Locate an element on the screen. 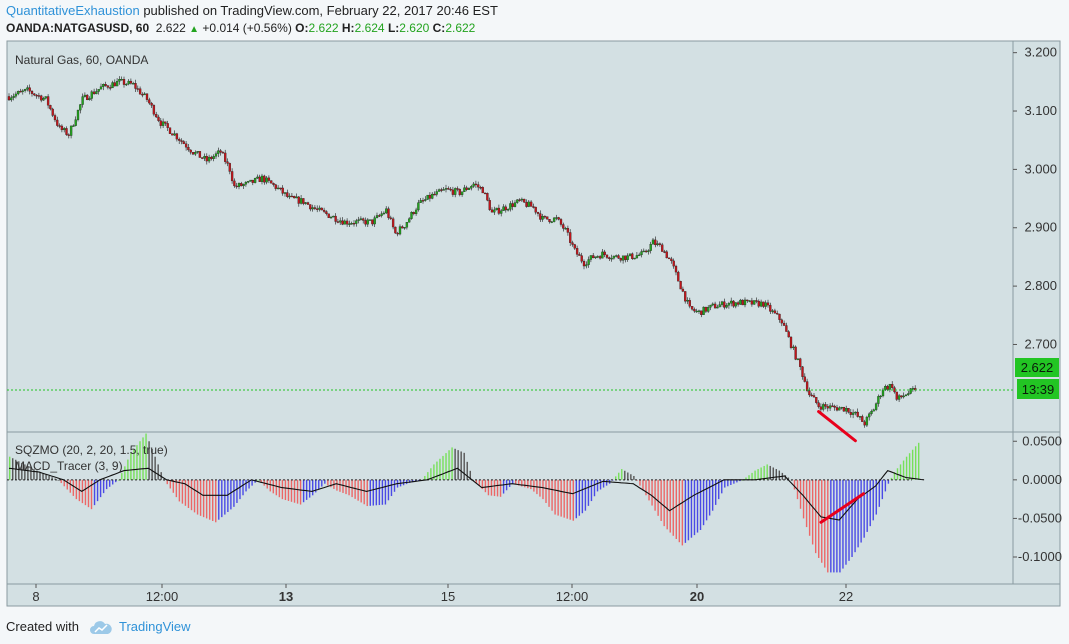 The image size is (1069, 644). tradingview-link: TradingView is located at coordinates (154, 626).